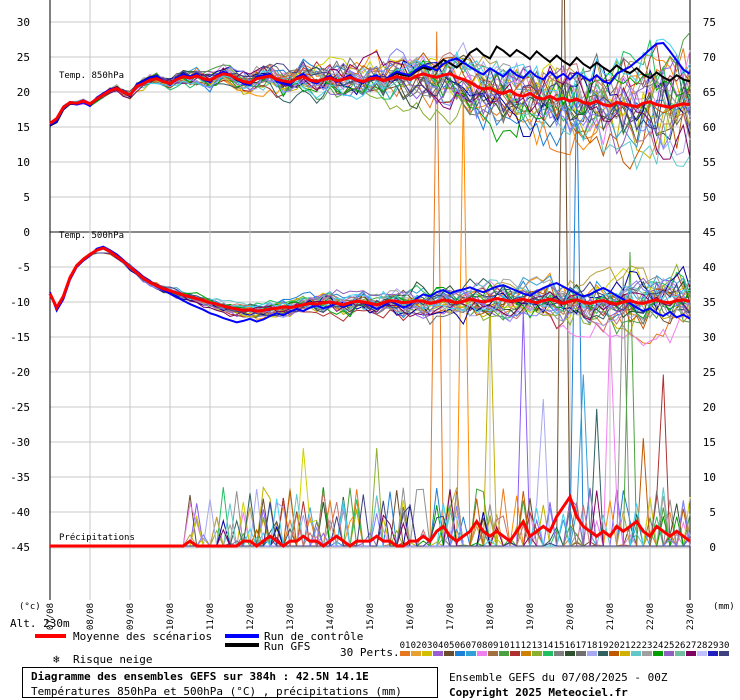 The width and height of the screenshot is (740, 700). What do you see at coordinates (171, 616) in the screenshot?
I see `x-date-label: 10/08` at bounding box center [171, 616].